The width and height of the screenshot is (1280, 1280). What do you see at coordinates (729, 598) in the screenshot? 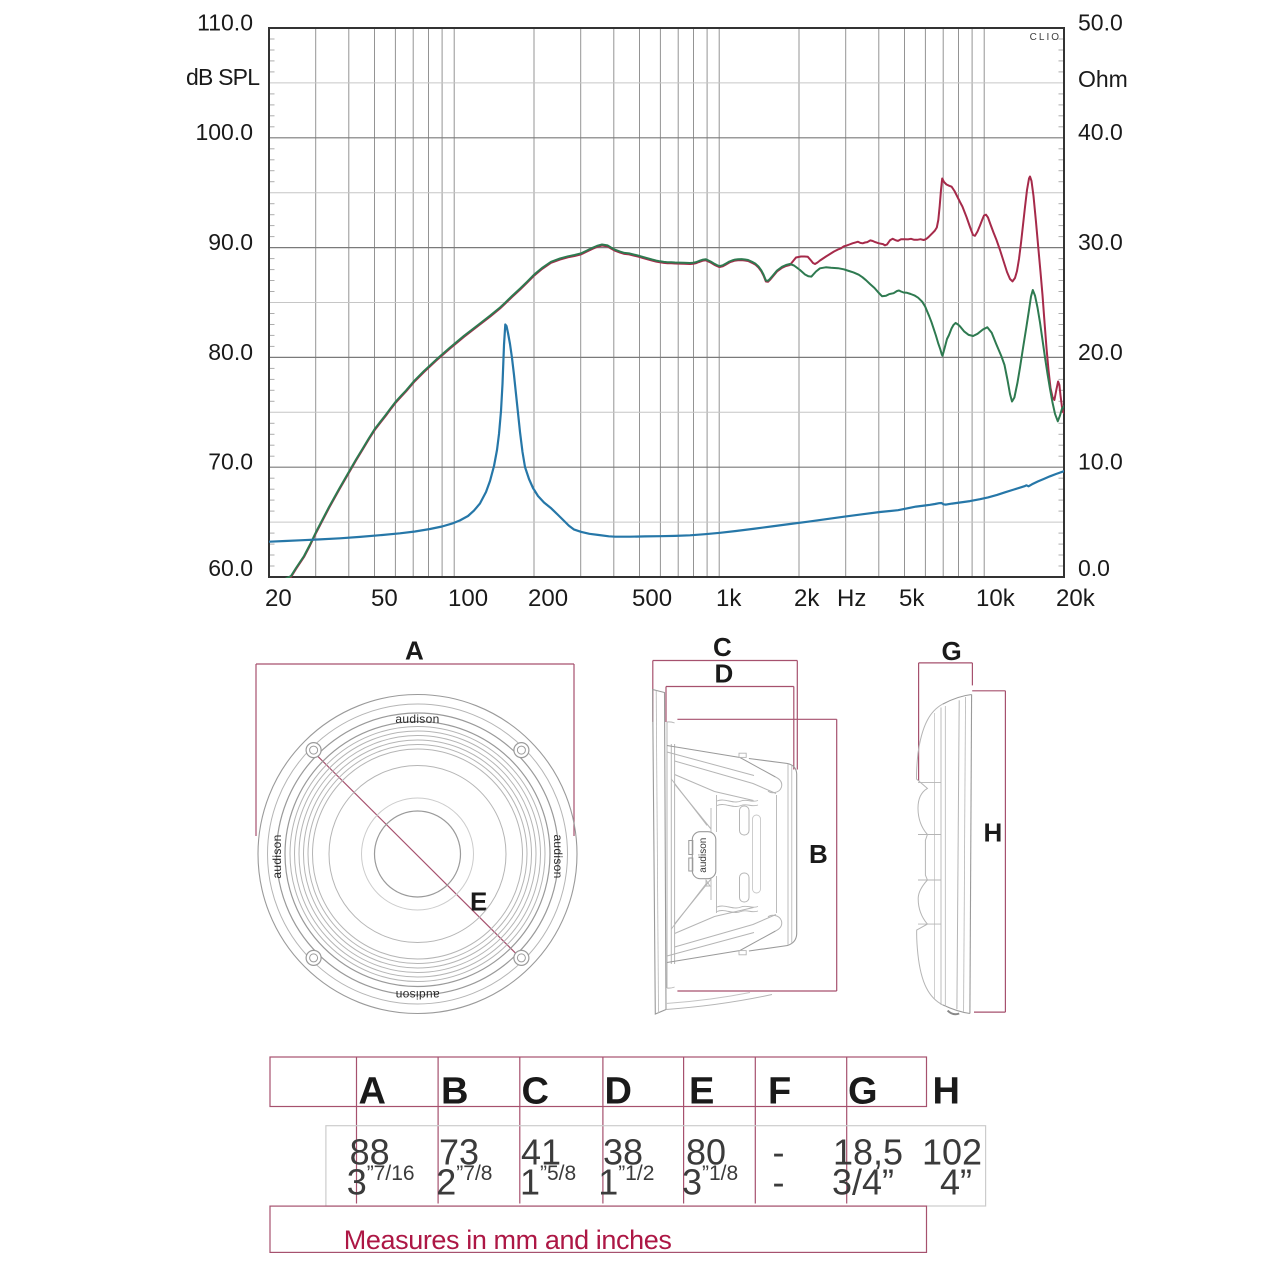
I see `svg-text: 1k` at bounding box center [729, 598].